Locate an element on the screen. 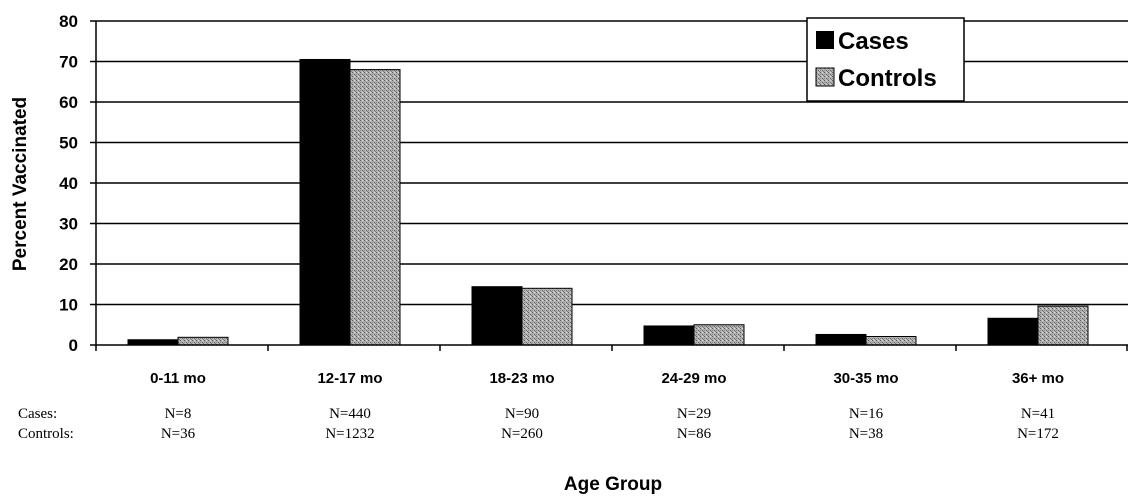 The width and height of the screenshot is (1128, 496). x-category-label: 18-23 mo is located at coordinates (521, 378).